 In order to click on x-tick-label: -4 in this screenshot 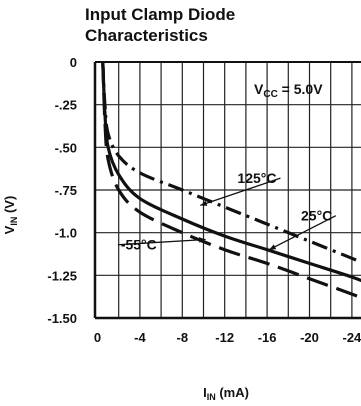, I will do `click(140, 337)`.